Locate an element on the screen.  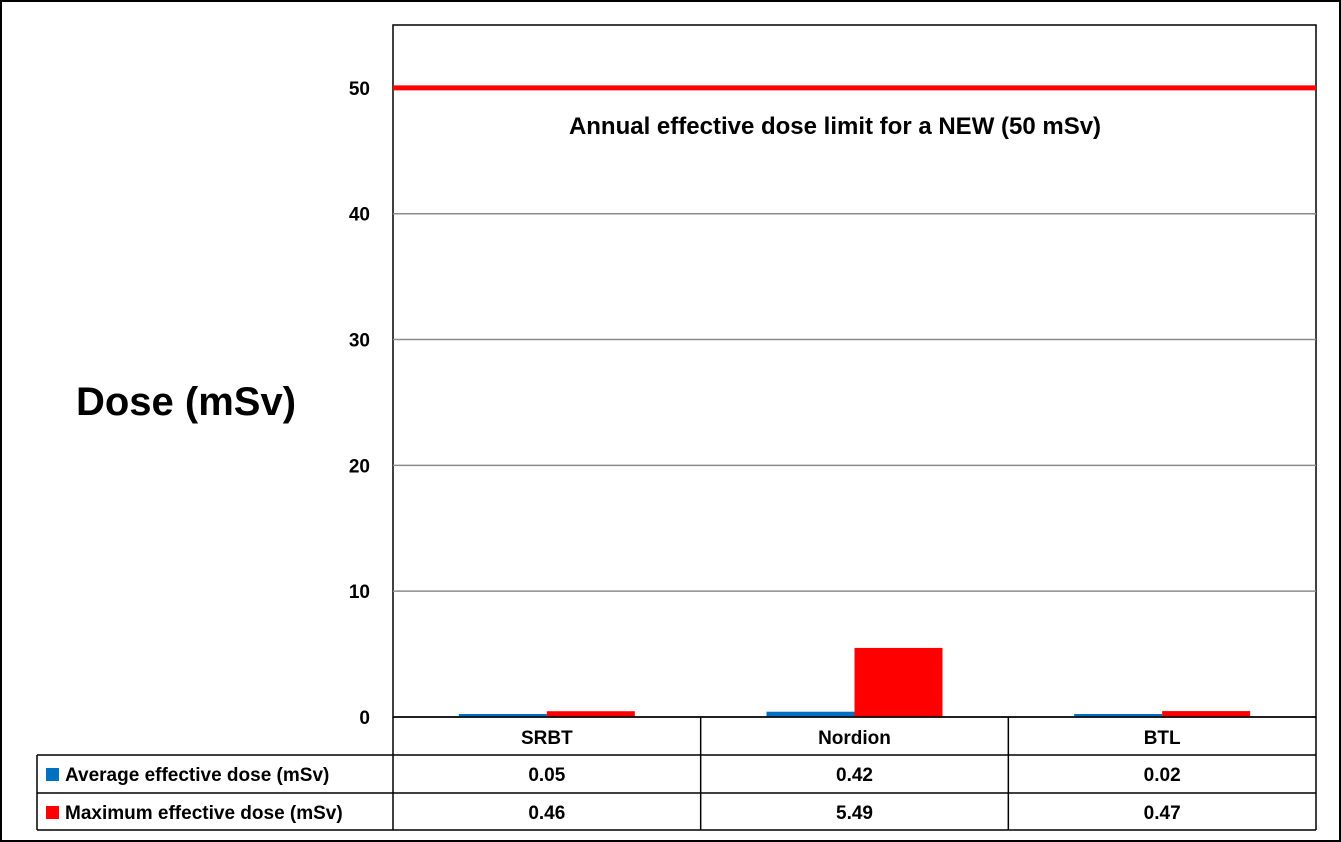
legend-label: Average effective dose (mSv) is located at coordinates (197, 775).